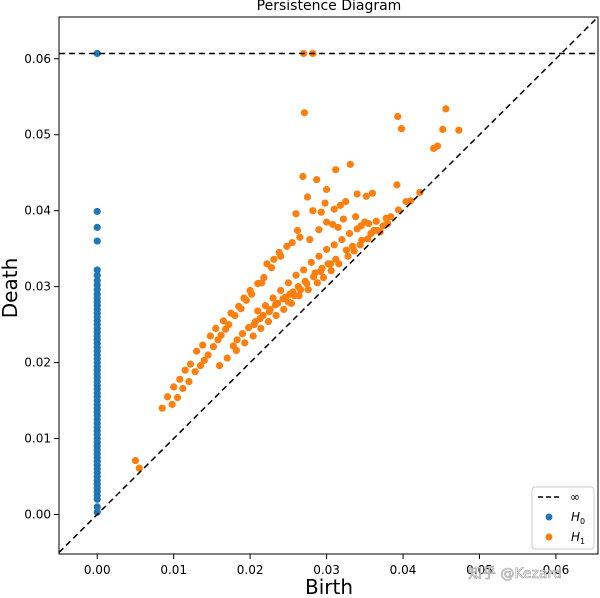 Image resolution: width=600 pixels, height=598 pixels. Describe the element at coordinates (563, 518) in the screenshot. I see `legend: ∞ H0 H1` at that location.